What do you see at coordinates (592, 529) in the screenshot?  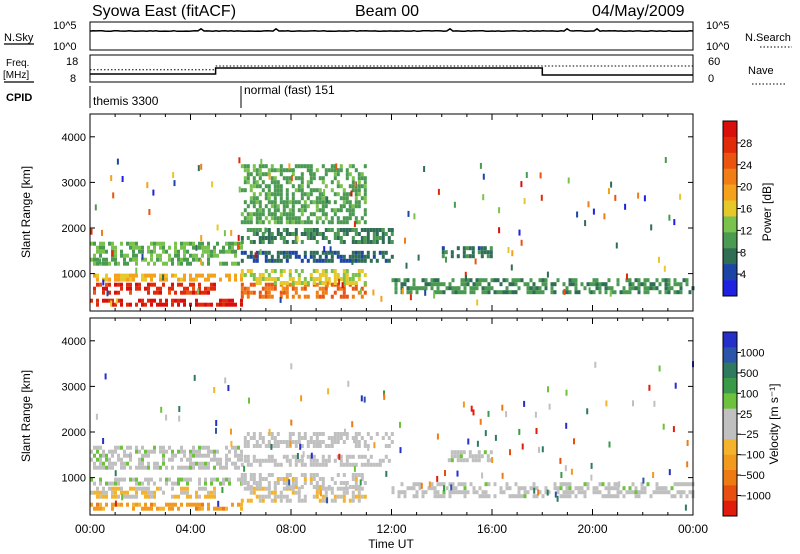 I see `x-tick-label: 20:00` at bounding box center [592, 529].